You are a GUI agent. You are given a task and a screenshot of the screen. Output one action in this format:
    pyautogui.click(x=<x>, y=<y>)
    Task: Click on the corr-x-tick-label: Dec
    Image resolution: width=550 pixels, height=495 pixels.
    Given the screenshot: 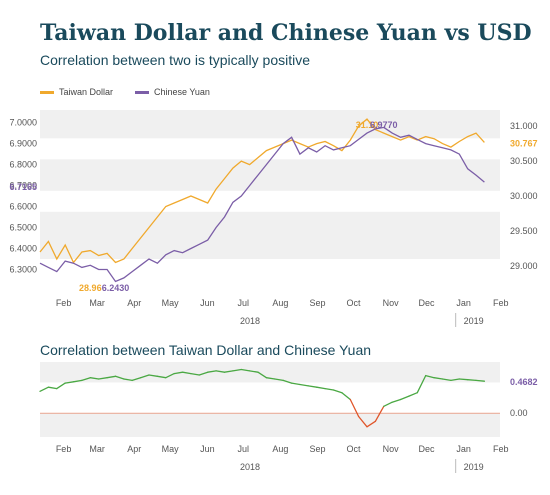 What is the action you would take?
    pyautogui.click(x=427, y=449)
    